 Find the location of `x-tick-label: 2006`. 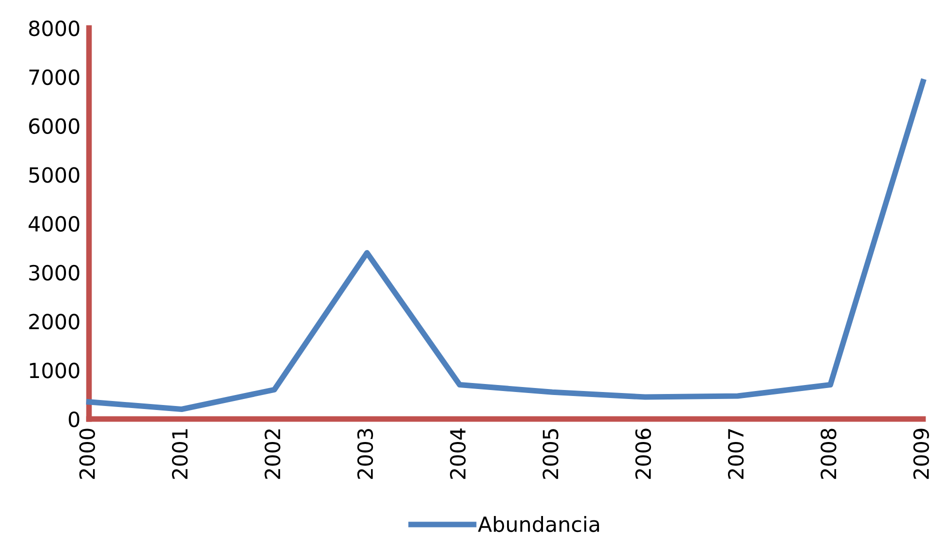

x-tick-label: 2006 is located at coordinates (643, 453).